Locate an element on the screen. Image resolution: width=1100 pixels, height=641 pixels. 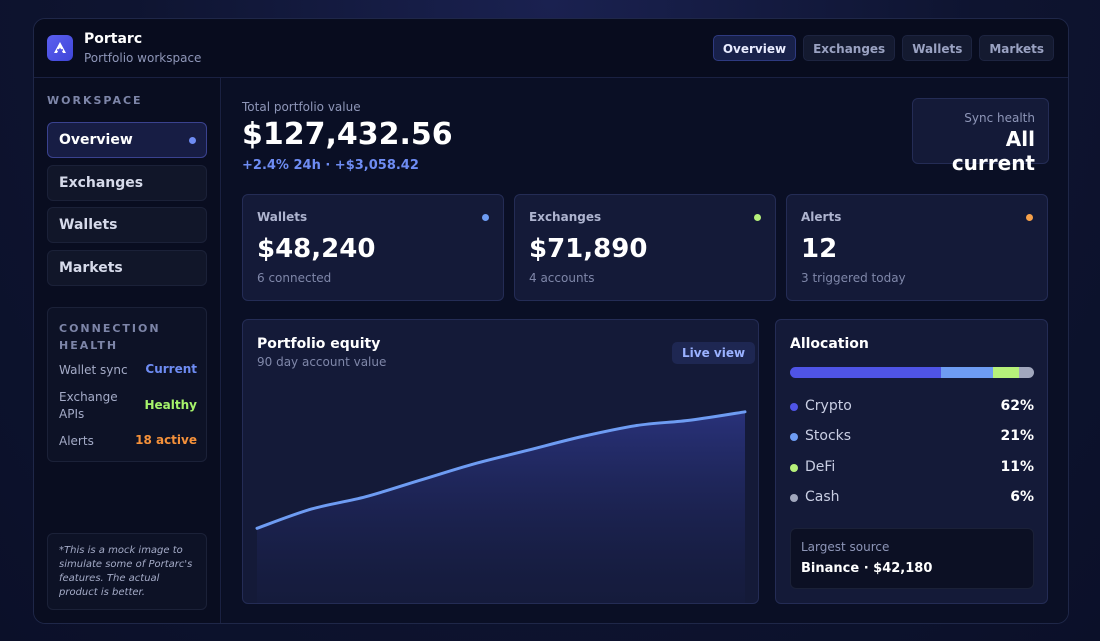
connection-row-value: Healthy is located at coordinates (171, 405).